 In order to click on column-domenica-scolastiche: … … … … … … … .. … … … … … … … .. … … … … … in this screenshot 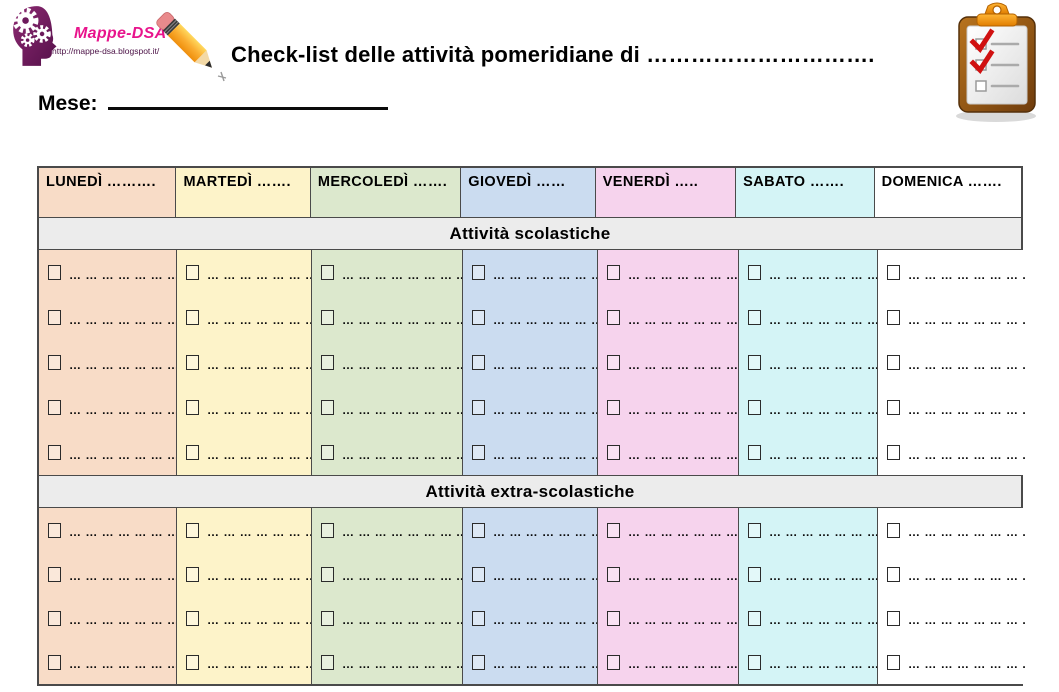, I will do `click(951, 362)`.